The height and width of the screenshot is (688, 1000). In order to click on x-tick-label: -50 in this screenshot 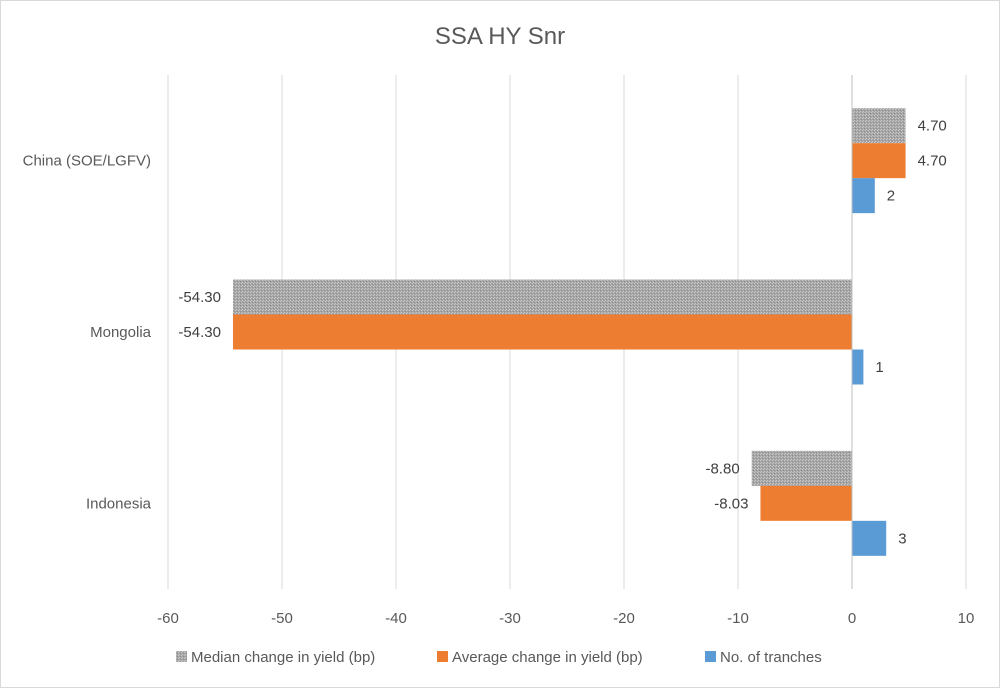, I will do `click(282, 618)`.